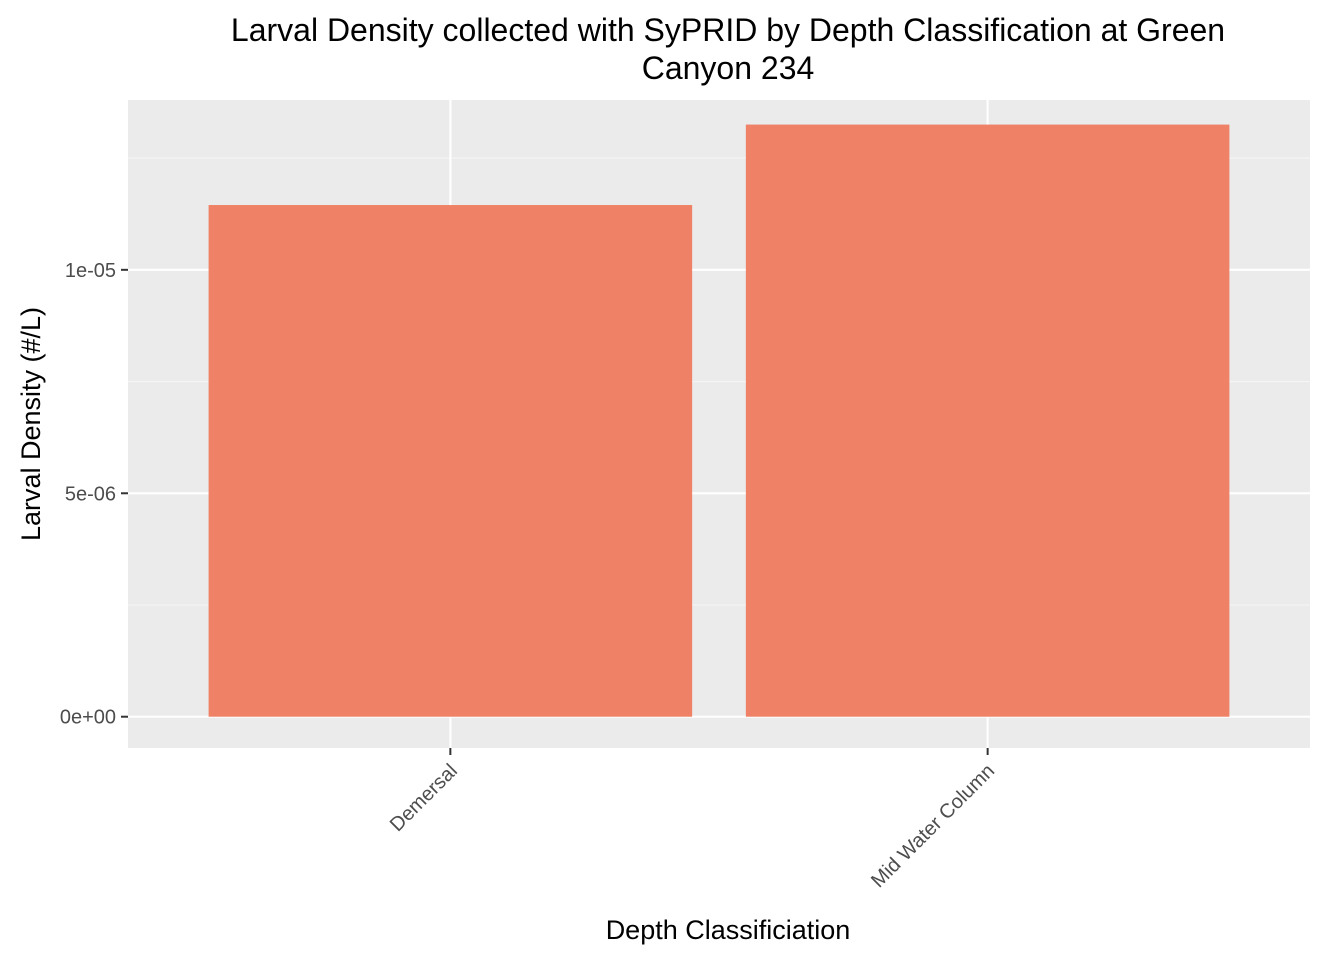  What do you see at coordinates (933, 826) in the screenshot?
I see `x-tick-label: Mid Water Column` at bounding box center [933, 826].